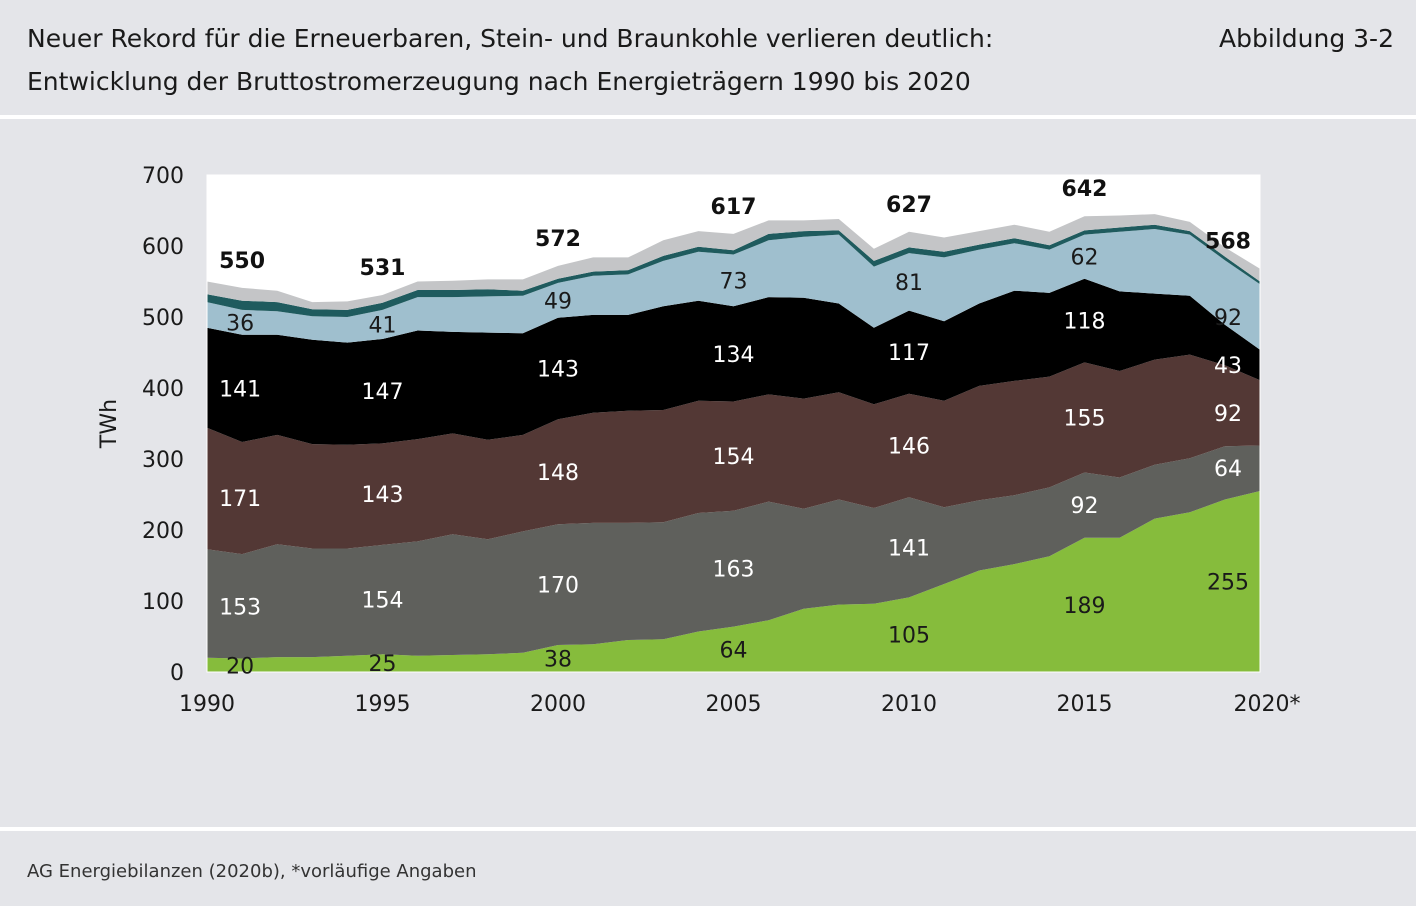 The height and width of the screenshot is (906, 1416). Describe the element at coordinates (558, 660) in the screenshot. I see `data-label-erneuerbare: 38` at that location.